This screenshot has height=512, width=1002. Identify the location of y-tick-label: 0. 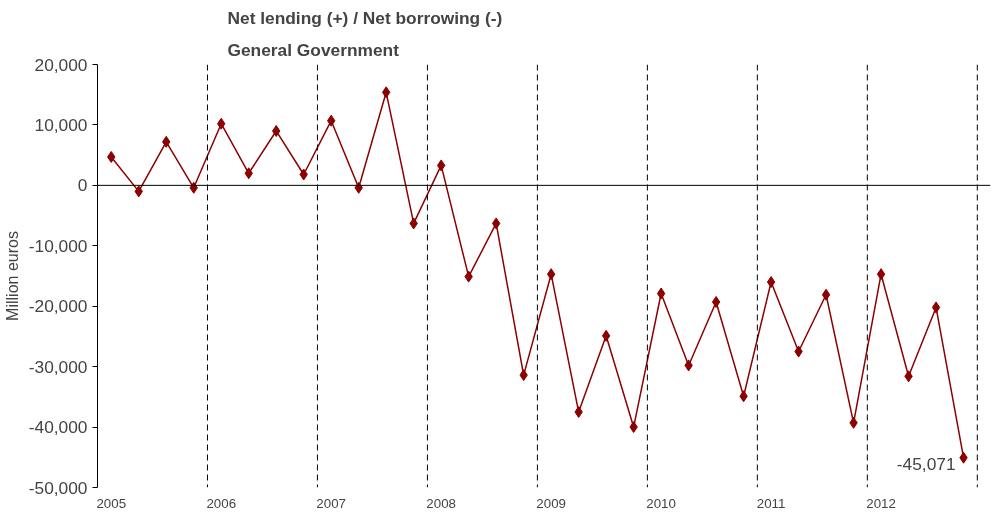
(82, 185).